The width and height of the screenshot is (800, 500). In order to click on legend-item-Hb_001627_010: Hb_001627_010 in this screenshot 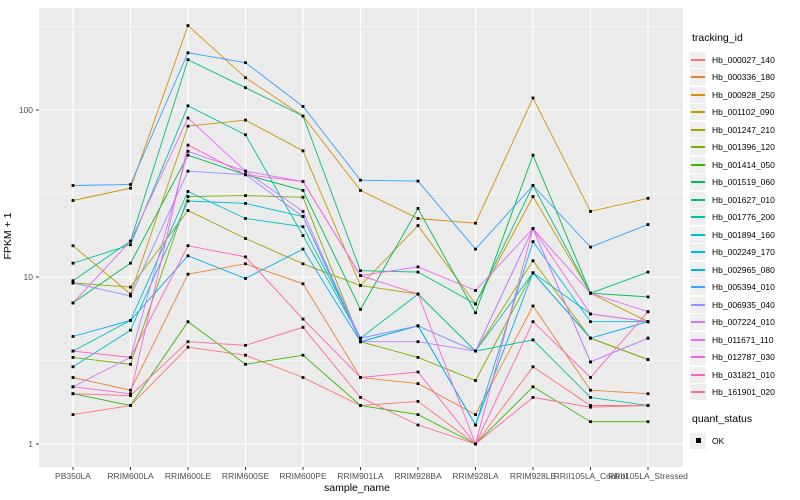, I will do `click(745, 200)`.